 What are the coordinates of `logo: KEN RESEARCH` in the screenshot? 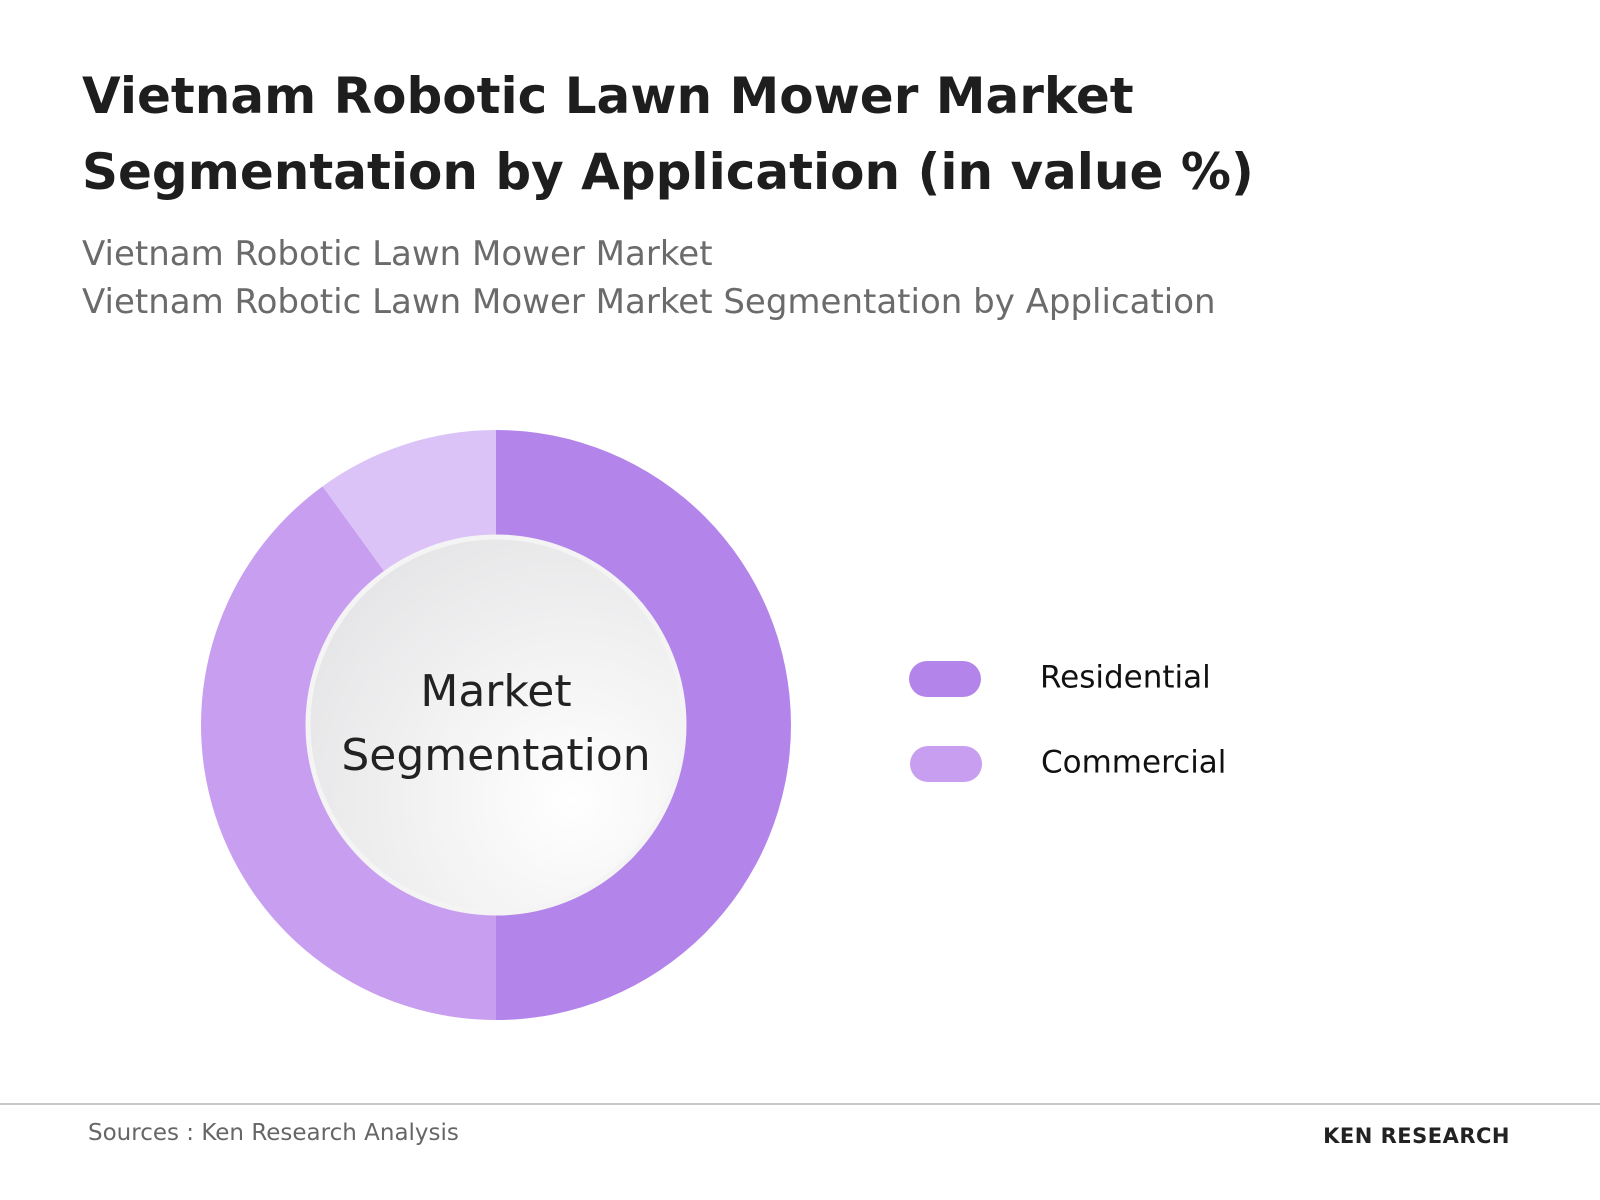 It's located at (1416, 1136).